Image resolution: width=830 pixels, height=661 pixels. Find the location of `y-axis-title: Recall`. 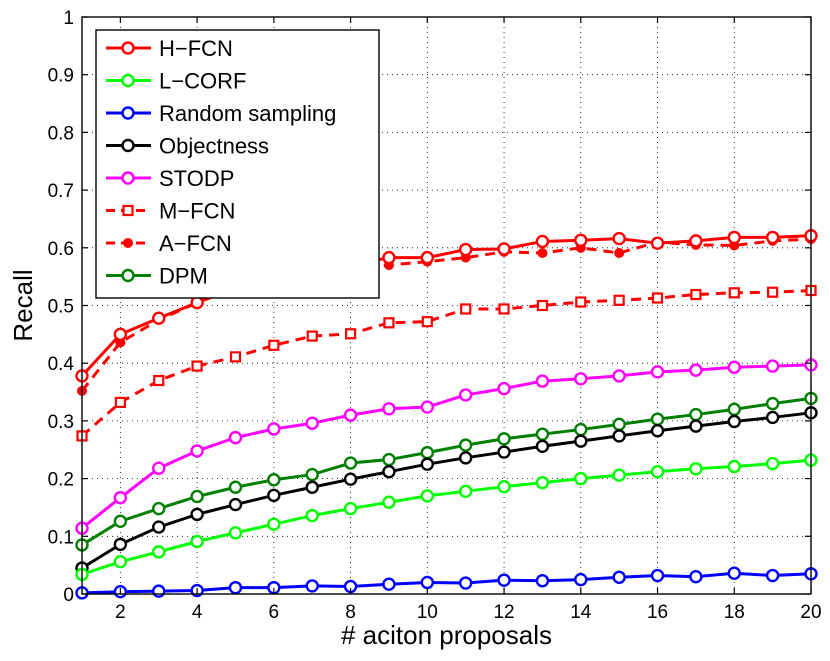

y-axis-title: Recall is located at coordinates (23, 305).